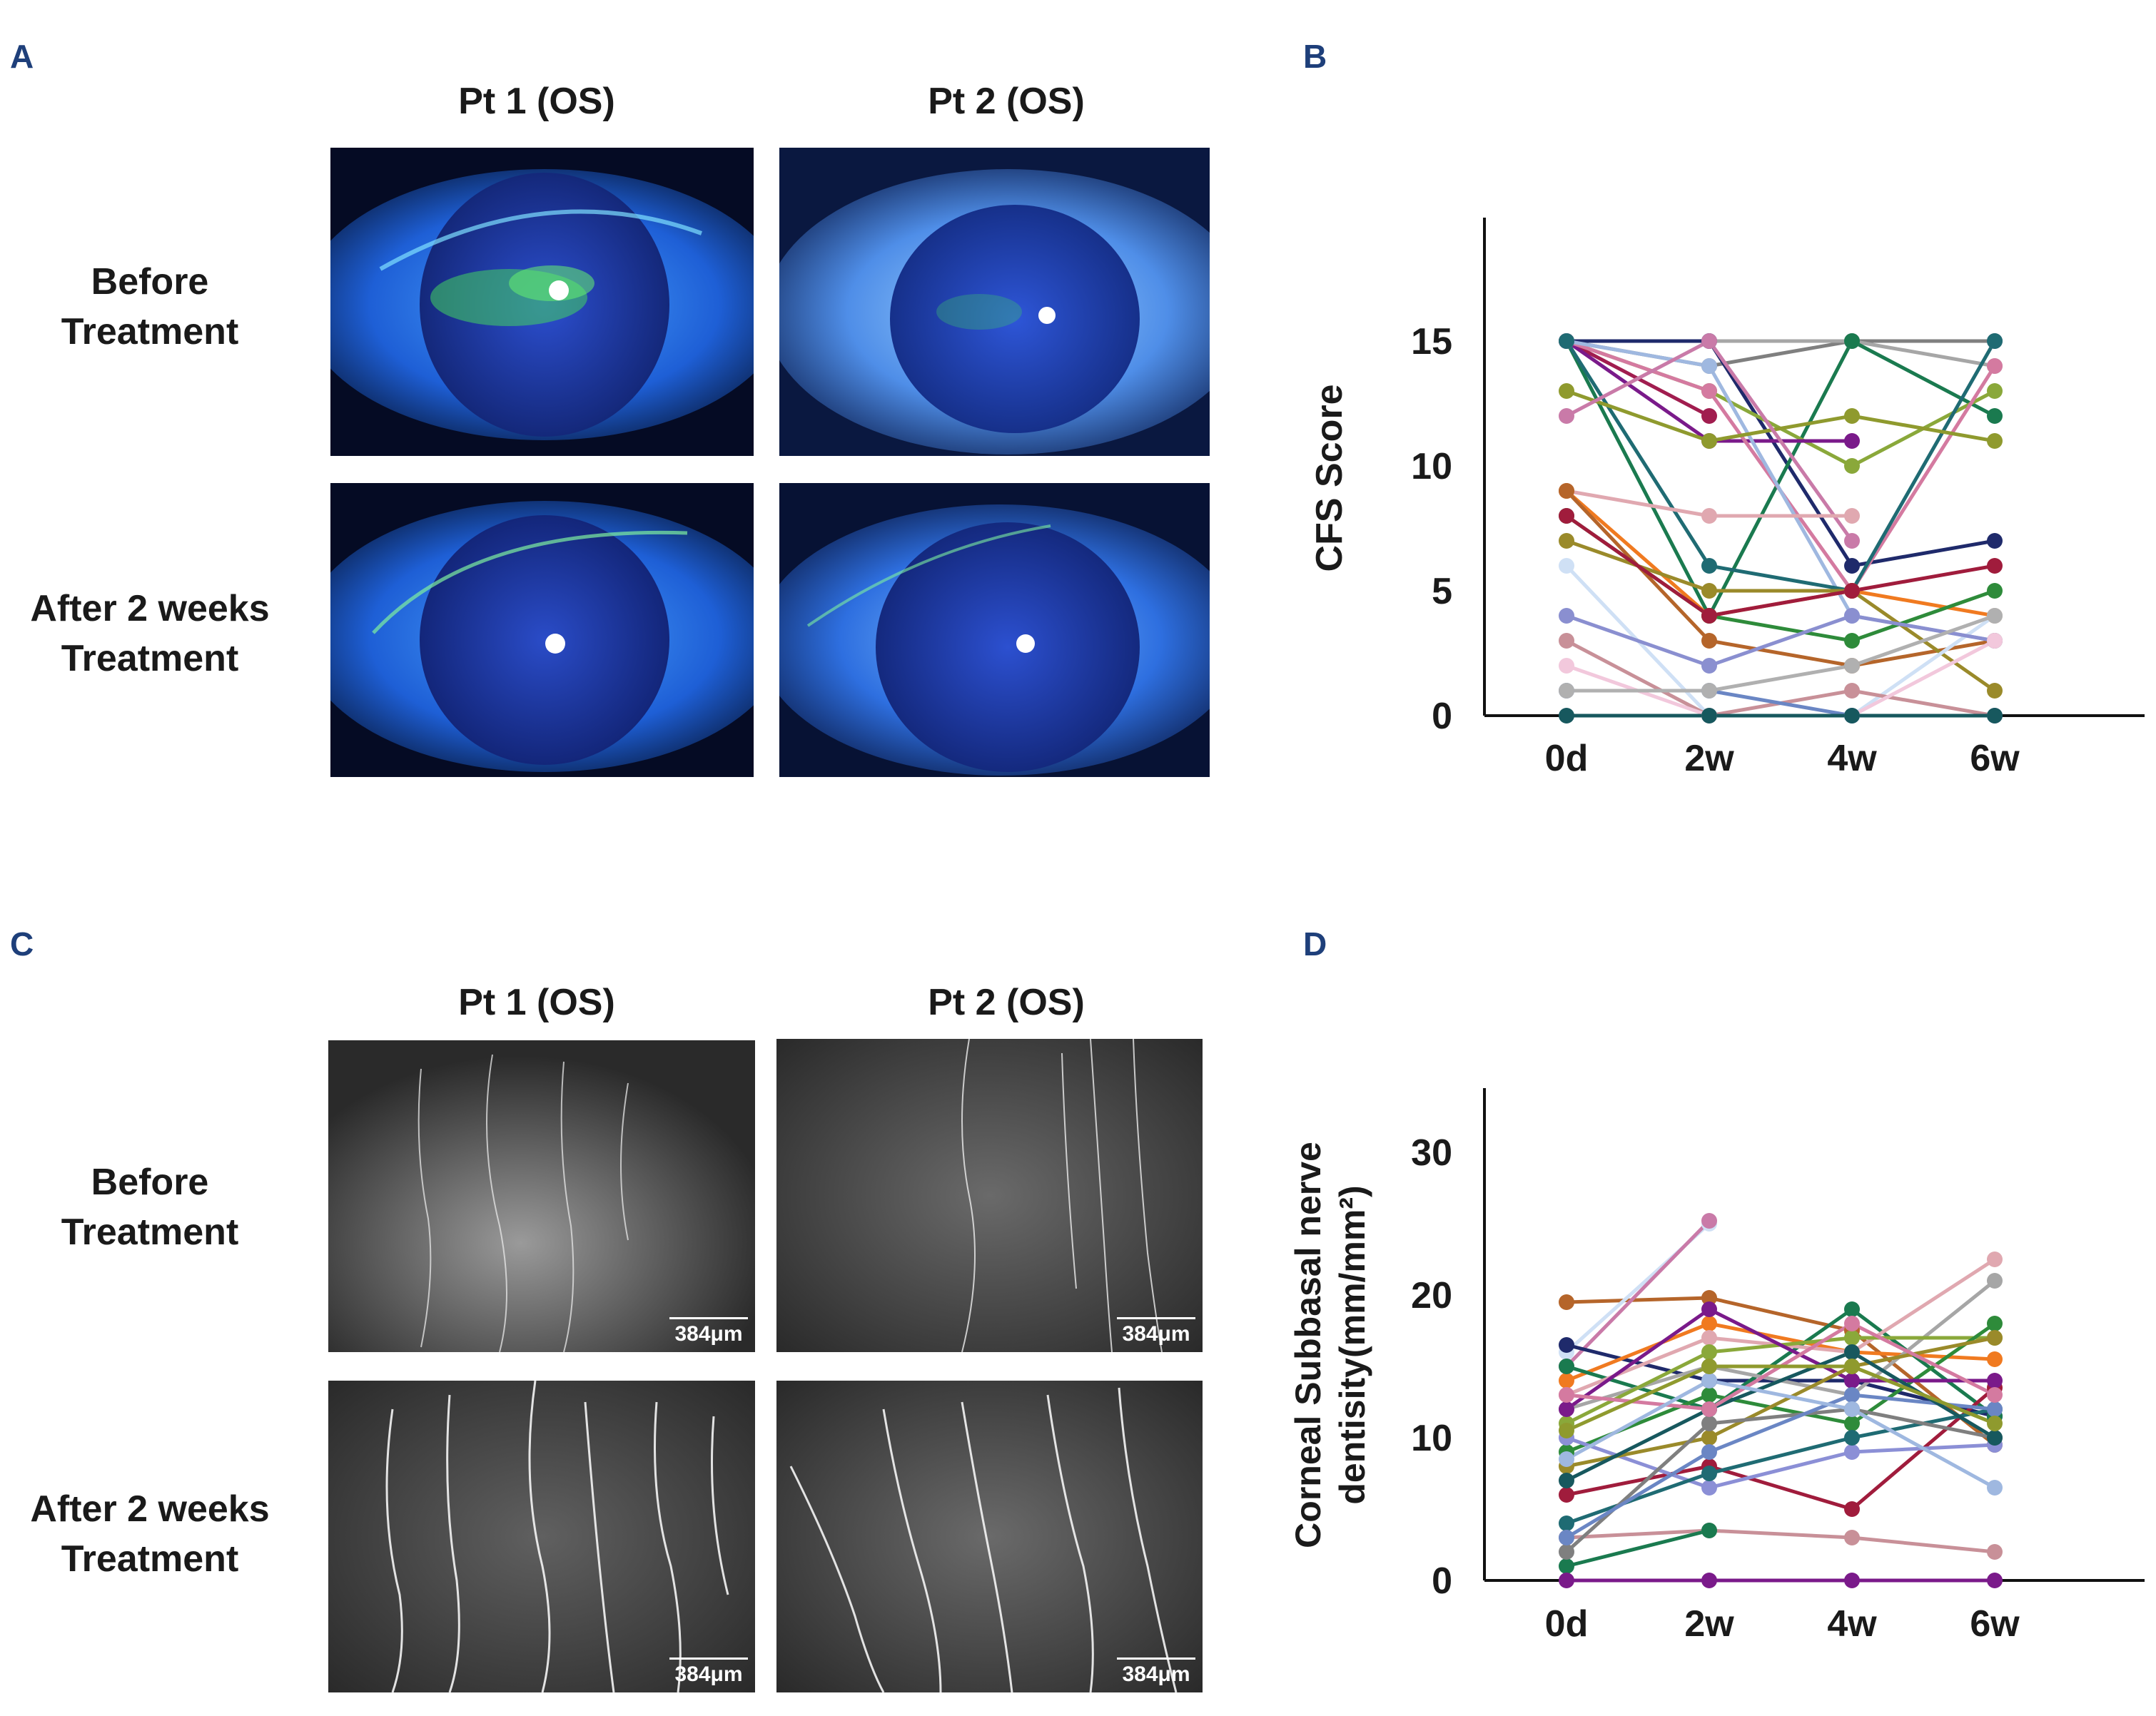 The width and height of the screenshot is (2156, 1716). I want to click on eye-photo-pt1-after, so click(542, 630).